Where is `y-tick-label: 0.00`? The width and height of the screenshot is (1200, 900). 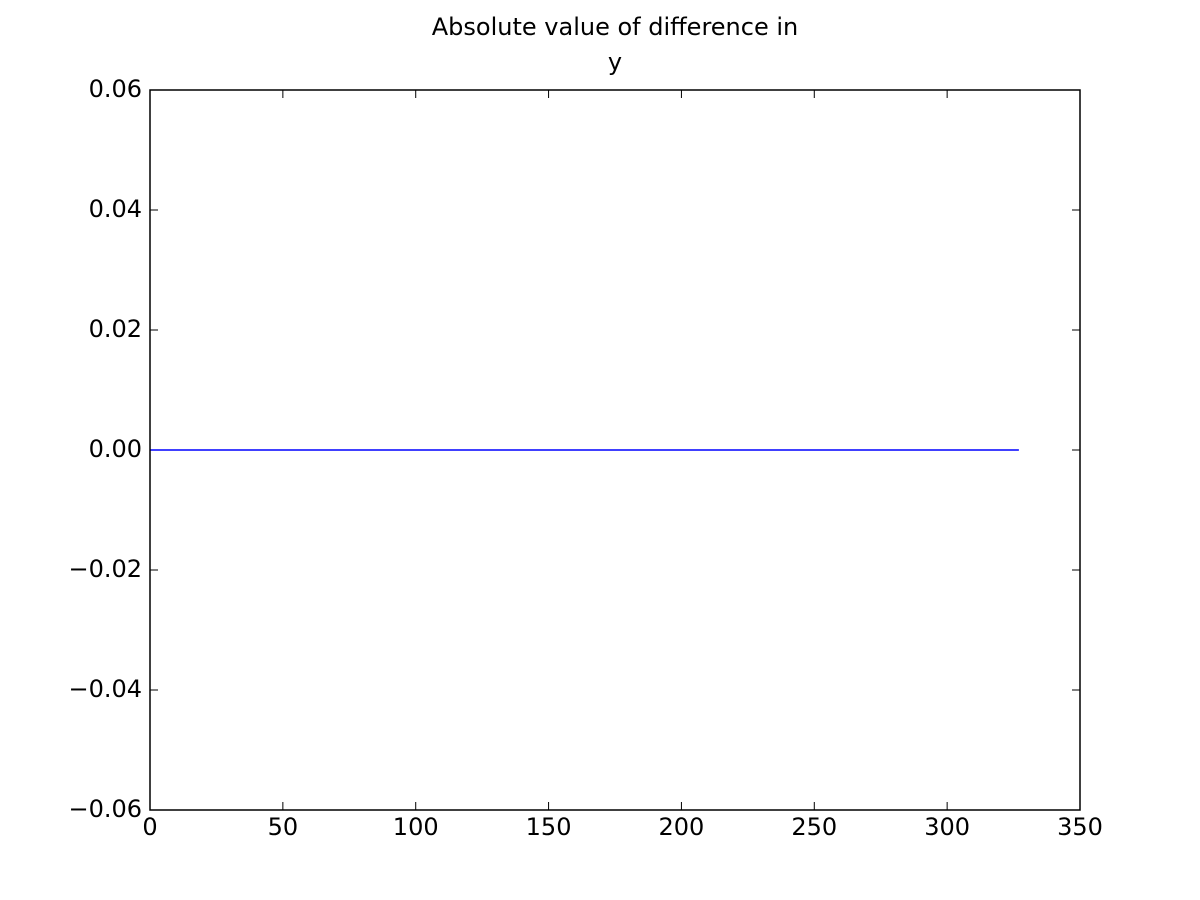 y-tick-label: 0.00 is located at coordinates (115, 449).